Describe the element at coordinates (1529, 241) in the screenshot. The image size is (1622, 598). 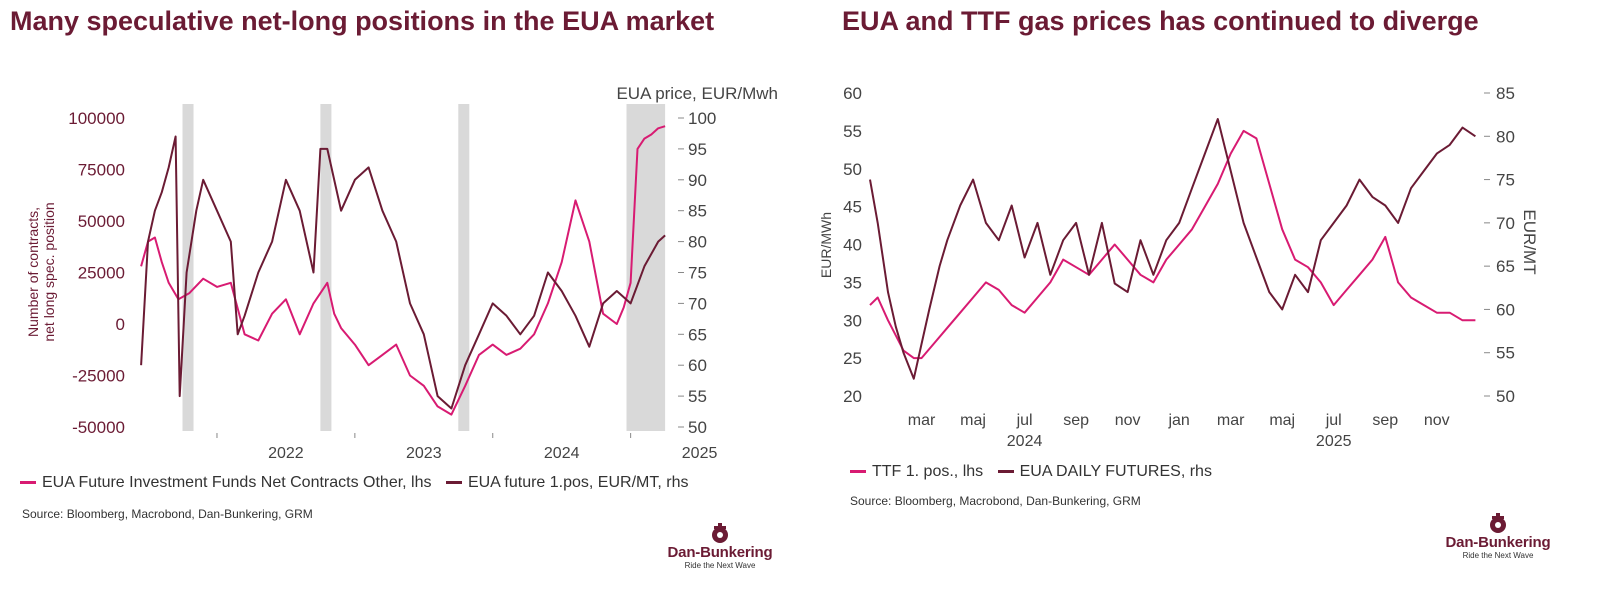
I see `chart2-y2label: EUR/MT` at that location.